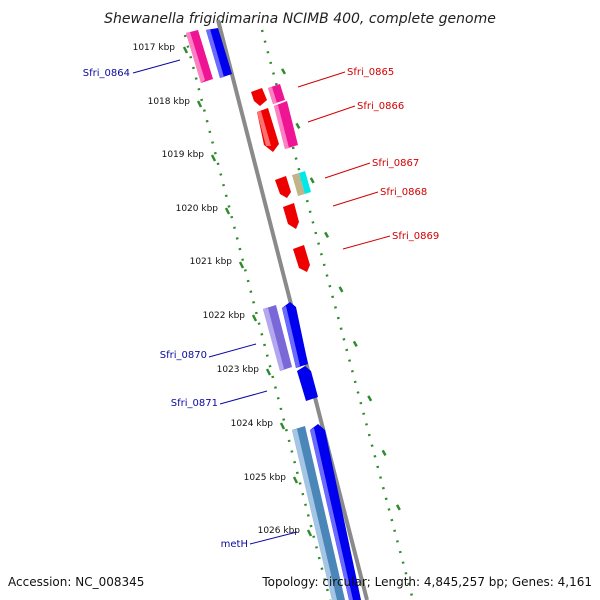 The image size is (600, 600). Describe the element at coordinates (154, 48) in the screenshot. I see `tick-label: 1017 kbp` at that location.